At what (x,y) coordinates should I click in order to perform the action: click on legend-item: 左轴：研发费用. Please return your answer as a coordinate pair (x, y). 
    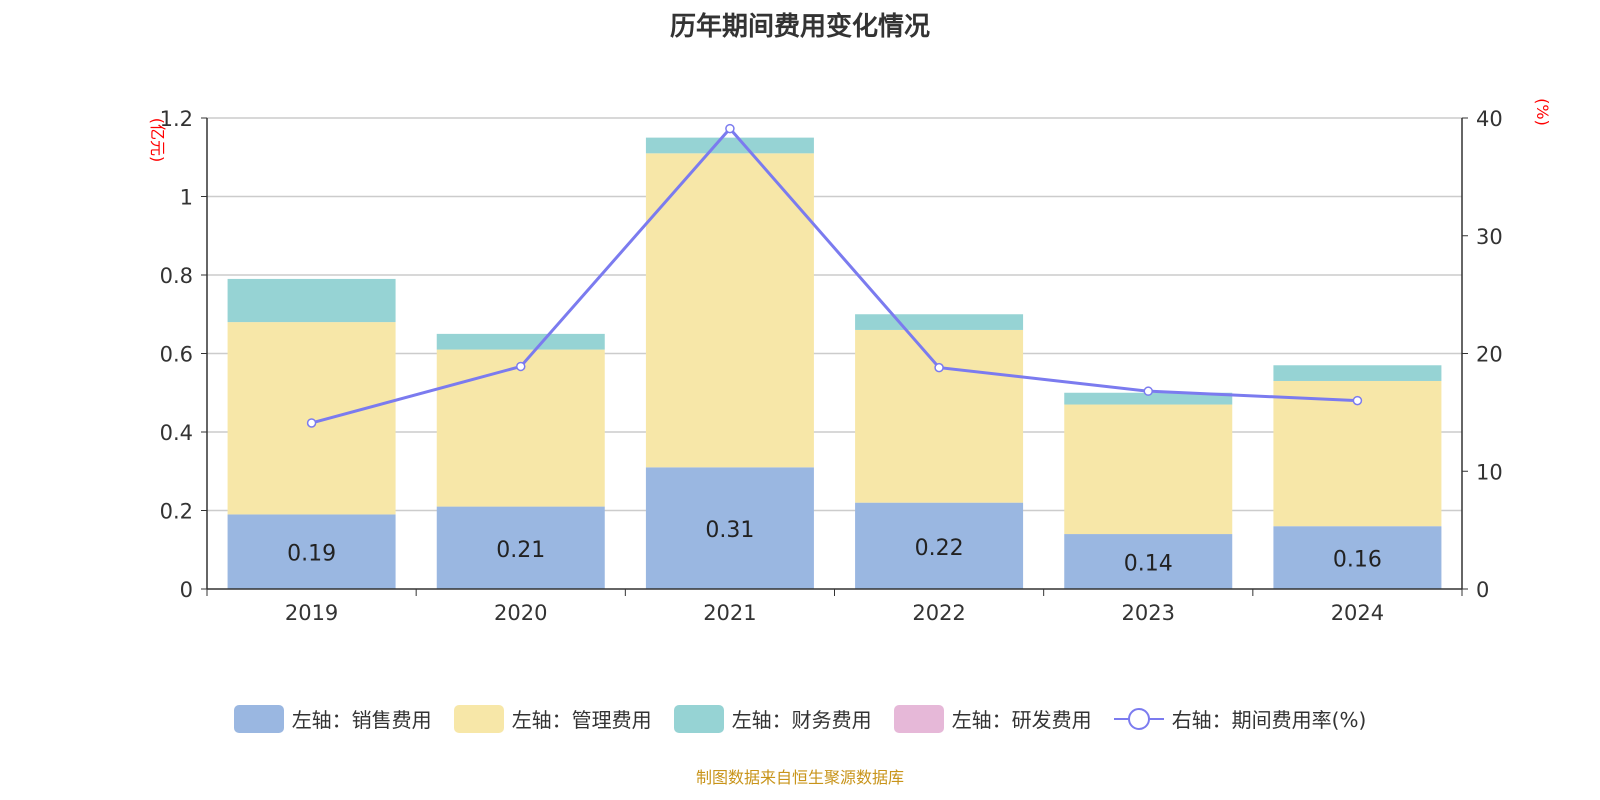
    Looking at the image, I should click on (992, 718).